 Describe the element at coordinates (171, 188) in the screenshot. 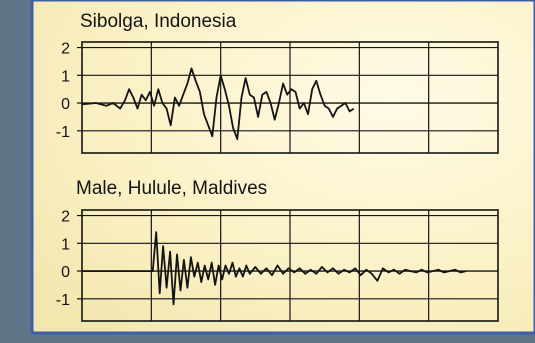

I see `chart-title: Male, Hulule, Maldives` at that location.